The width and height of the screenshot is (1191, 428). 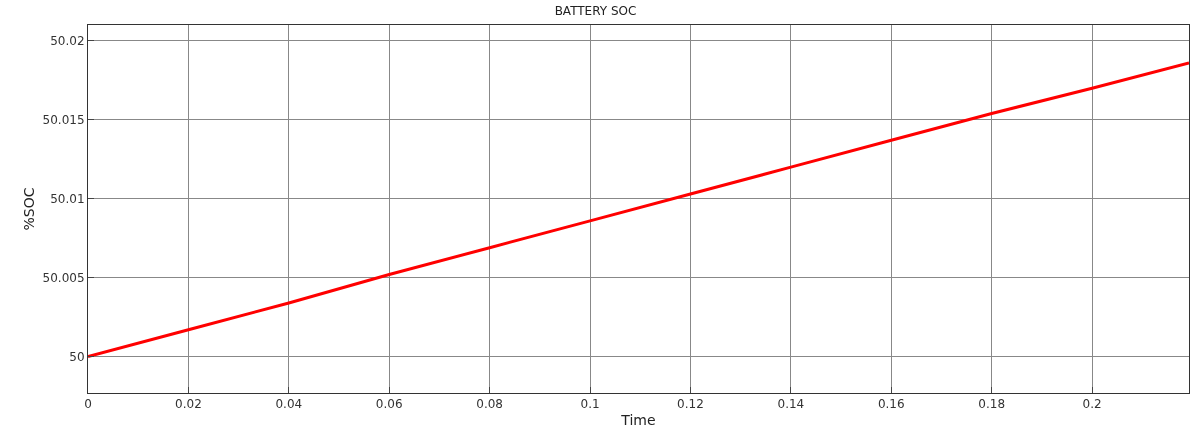 What do you see at coordinates (595, 10) in the screenshot?
I see `chart-title: BATTERY SOC` at bounding box center [595, 10].